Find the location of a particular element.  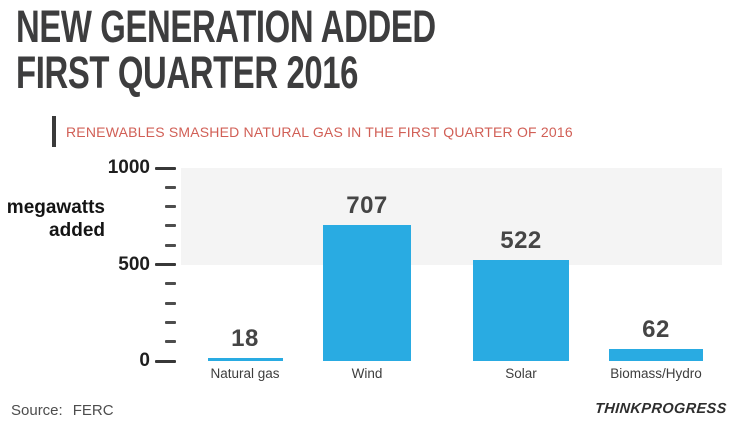

bar-category-label: Wind is located at coordinates (367, 373).